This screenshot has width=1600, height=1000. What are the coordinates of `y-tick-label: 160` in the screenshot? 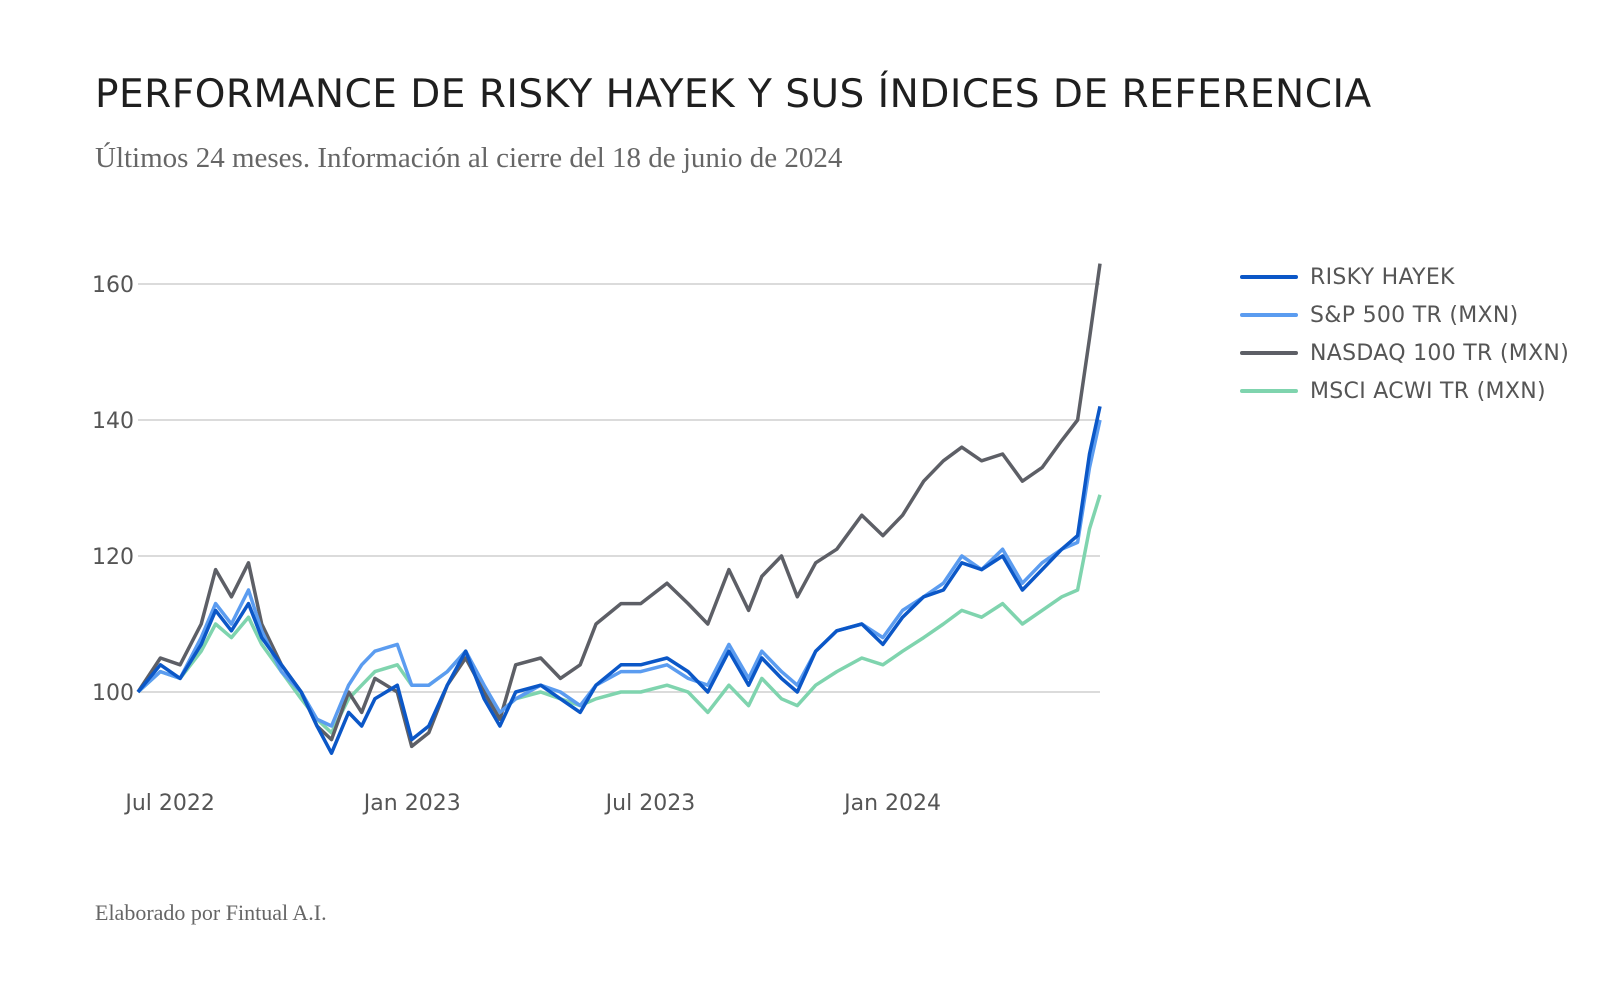 It's located at (113, 285).